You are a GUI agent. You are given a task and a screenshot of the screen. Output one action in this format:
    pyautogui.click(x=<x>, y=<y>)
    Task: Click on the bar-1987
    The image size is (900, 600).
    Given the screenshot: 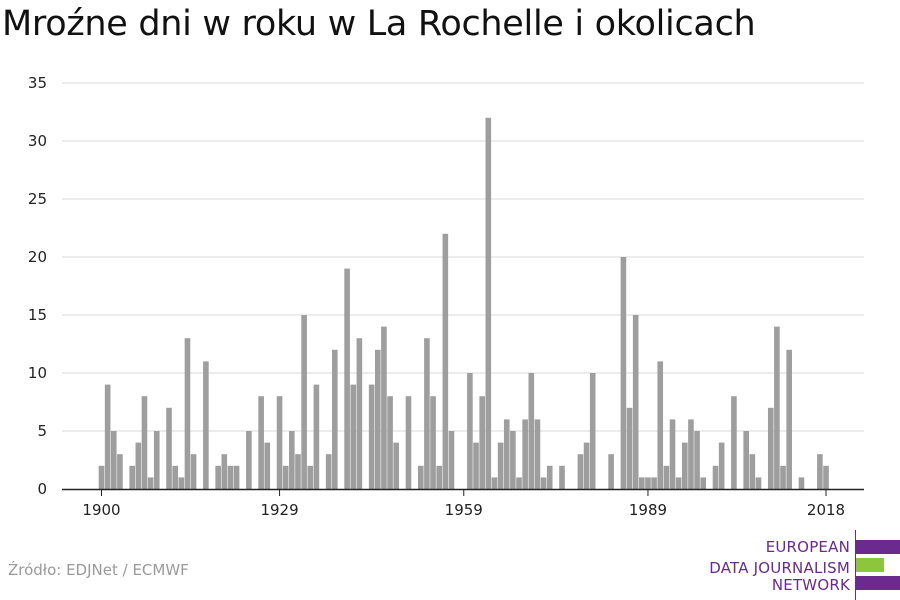 What is the action you would take?
    pyautogui.click(x=635, y=402)
    